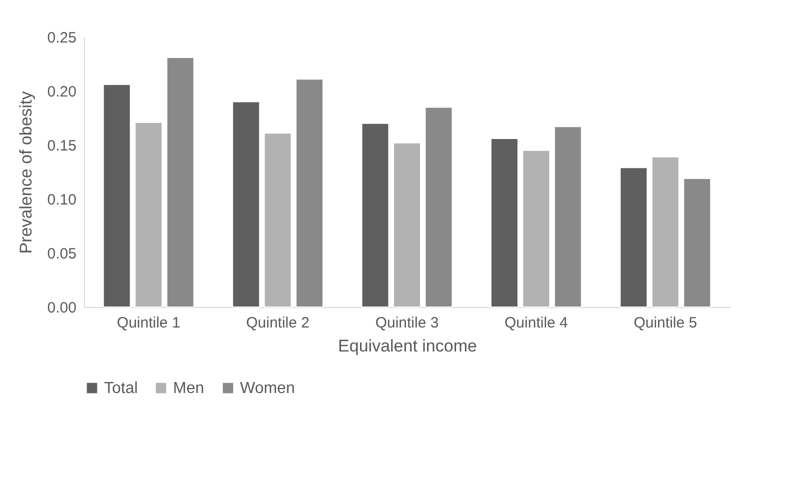  Describe the element at coordinates (26, 172) in the screenshot. I see `y-axis-title: Prevalence of obesity` at that location.